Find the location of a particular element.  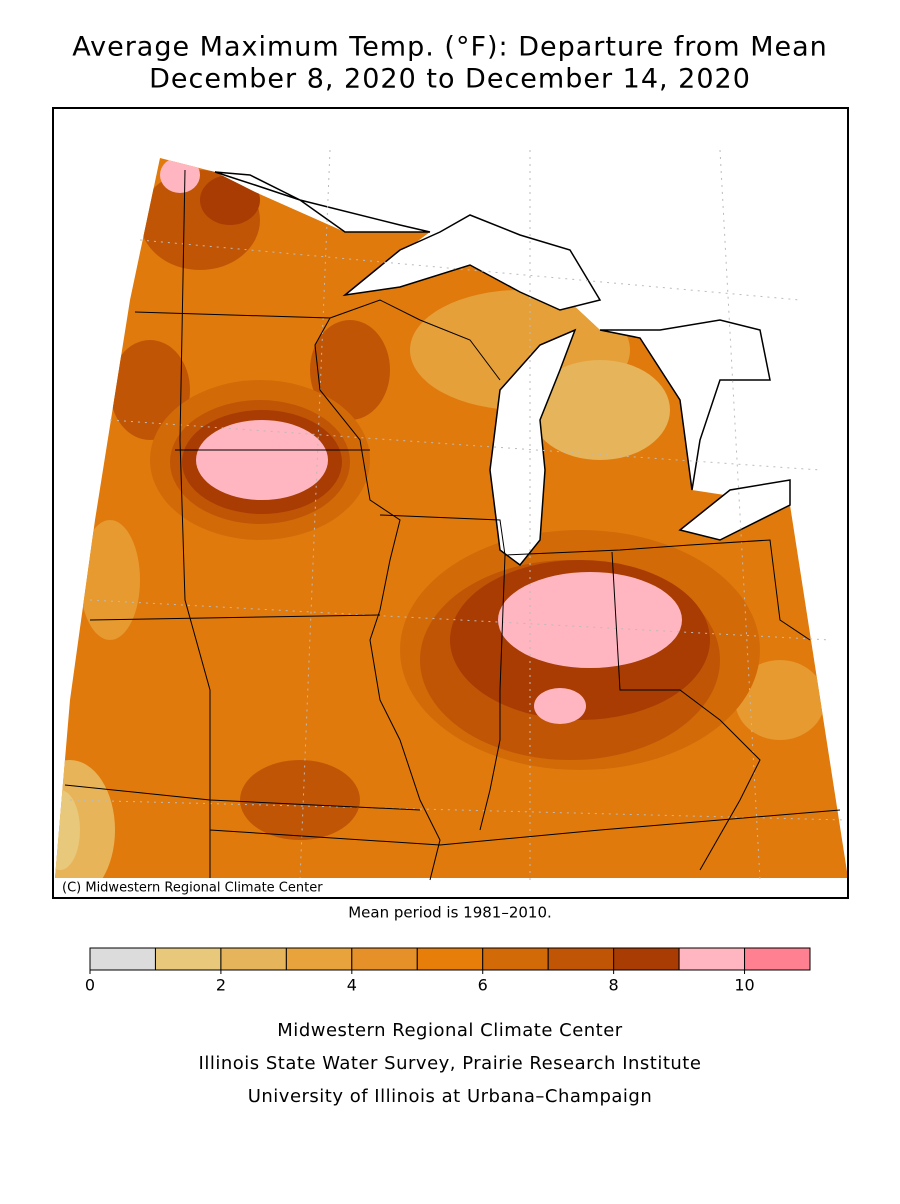

legend-tick-label: 8 is located at coordinates (614, 985).